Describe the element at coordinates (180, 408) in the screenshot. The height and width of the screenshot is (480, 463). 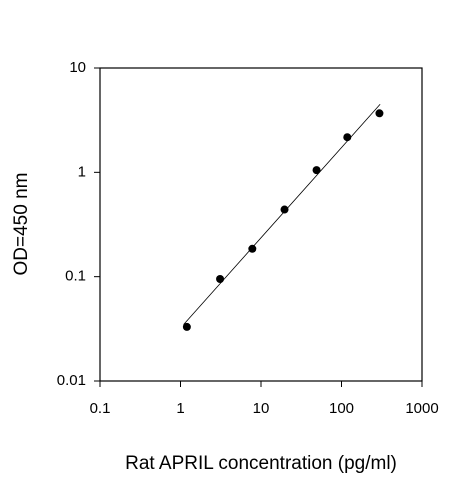
I see `x-tick-label: 1` at that location.